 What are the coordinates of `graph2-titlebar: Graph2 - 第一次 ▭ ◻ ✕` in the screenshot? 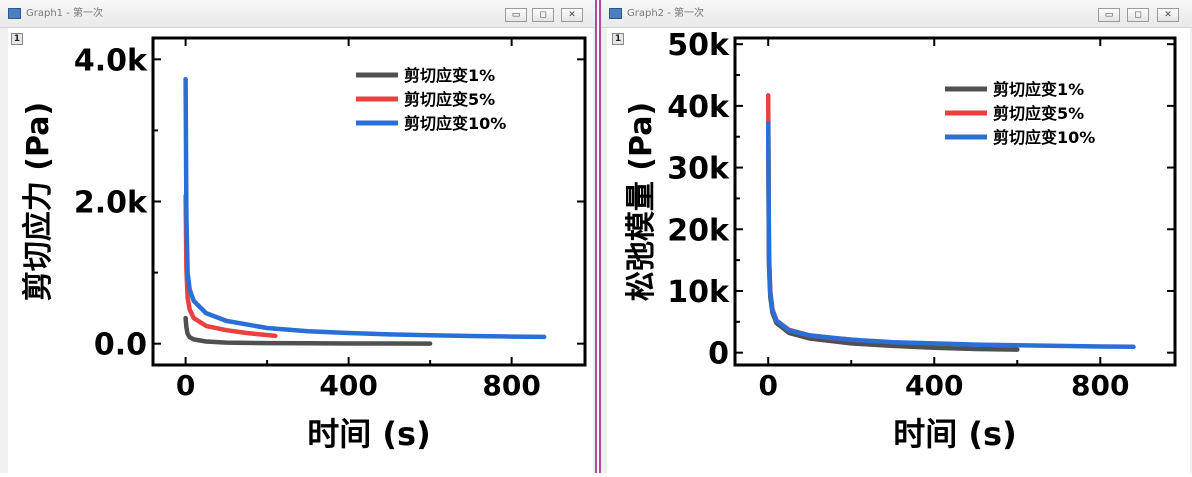 It's located at (896, 14).